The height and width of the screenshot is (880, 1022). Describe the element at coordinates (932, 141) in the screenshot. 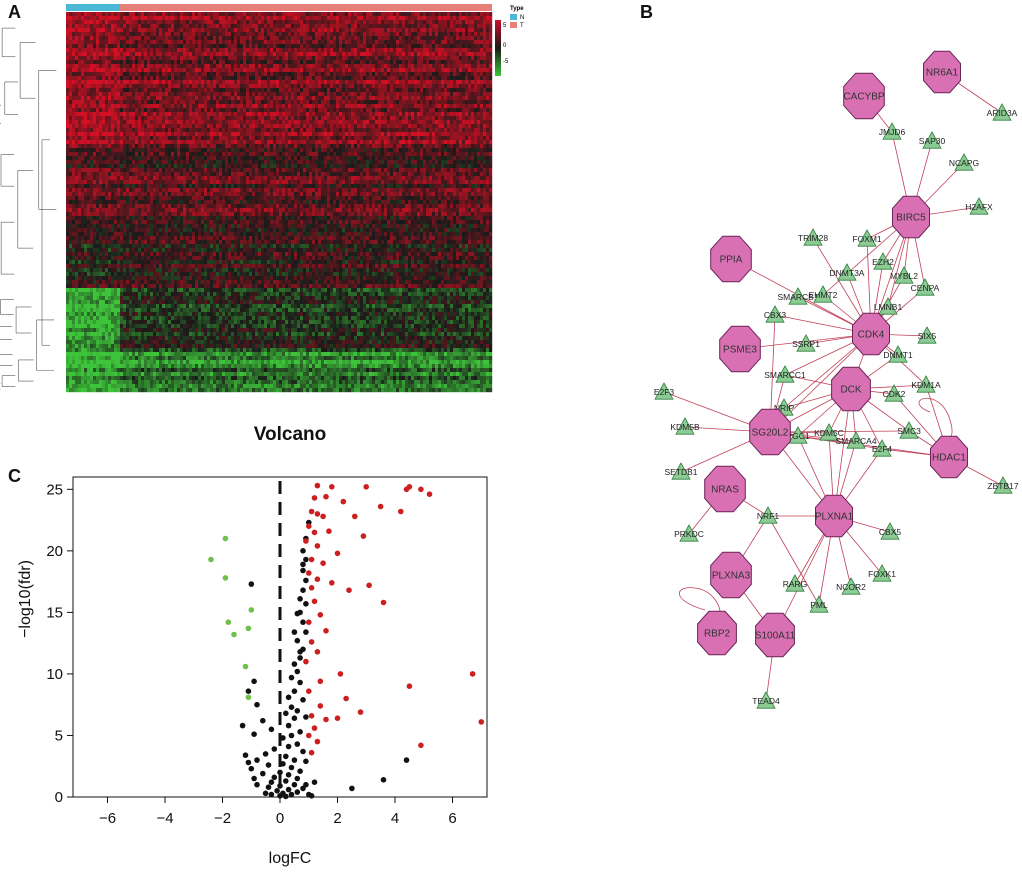

I see `gene-label: SAP30` at that location.